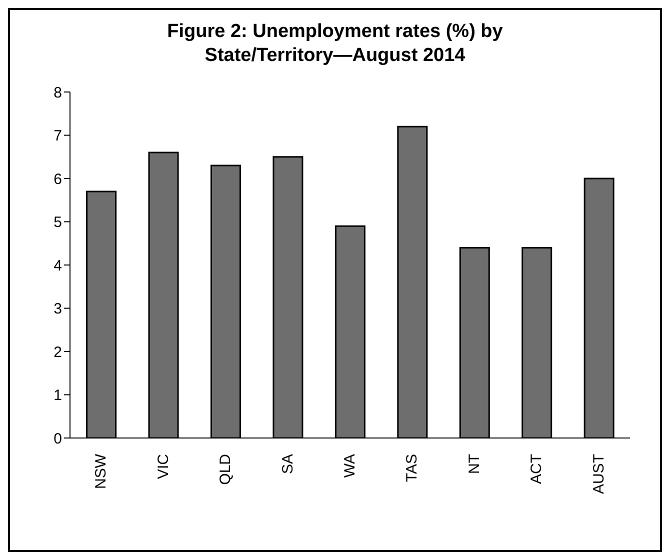 Image resolution: width=670 pixels, height=560 pixels. Describe the element at coordinates (58, 352) in the screenshot. I see `y-tick-label: 2` at that location.